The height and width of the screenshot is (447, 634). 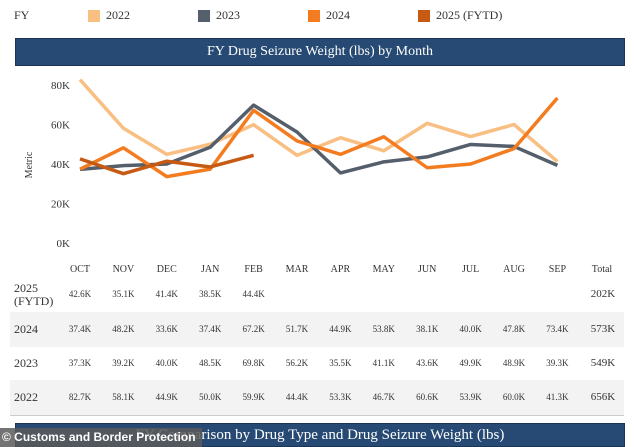 What do you see at coordinates (558, 269) in the screenshot?
I see `x-tick-label: SEP` at bounding box center [558, 269].